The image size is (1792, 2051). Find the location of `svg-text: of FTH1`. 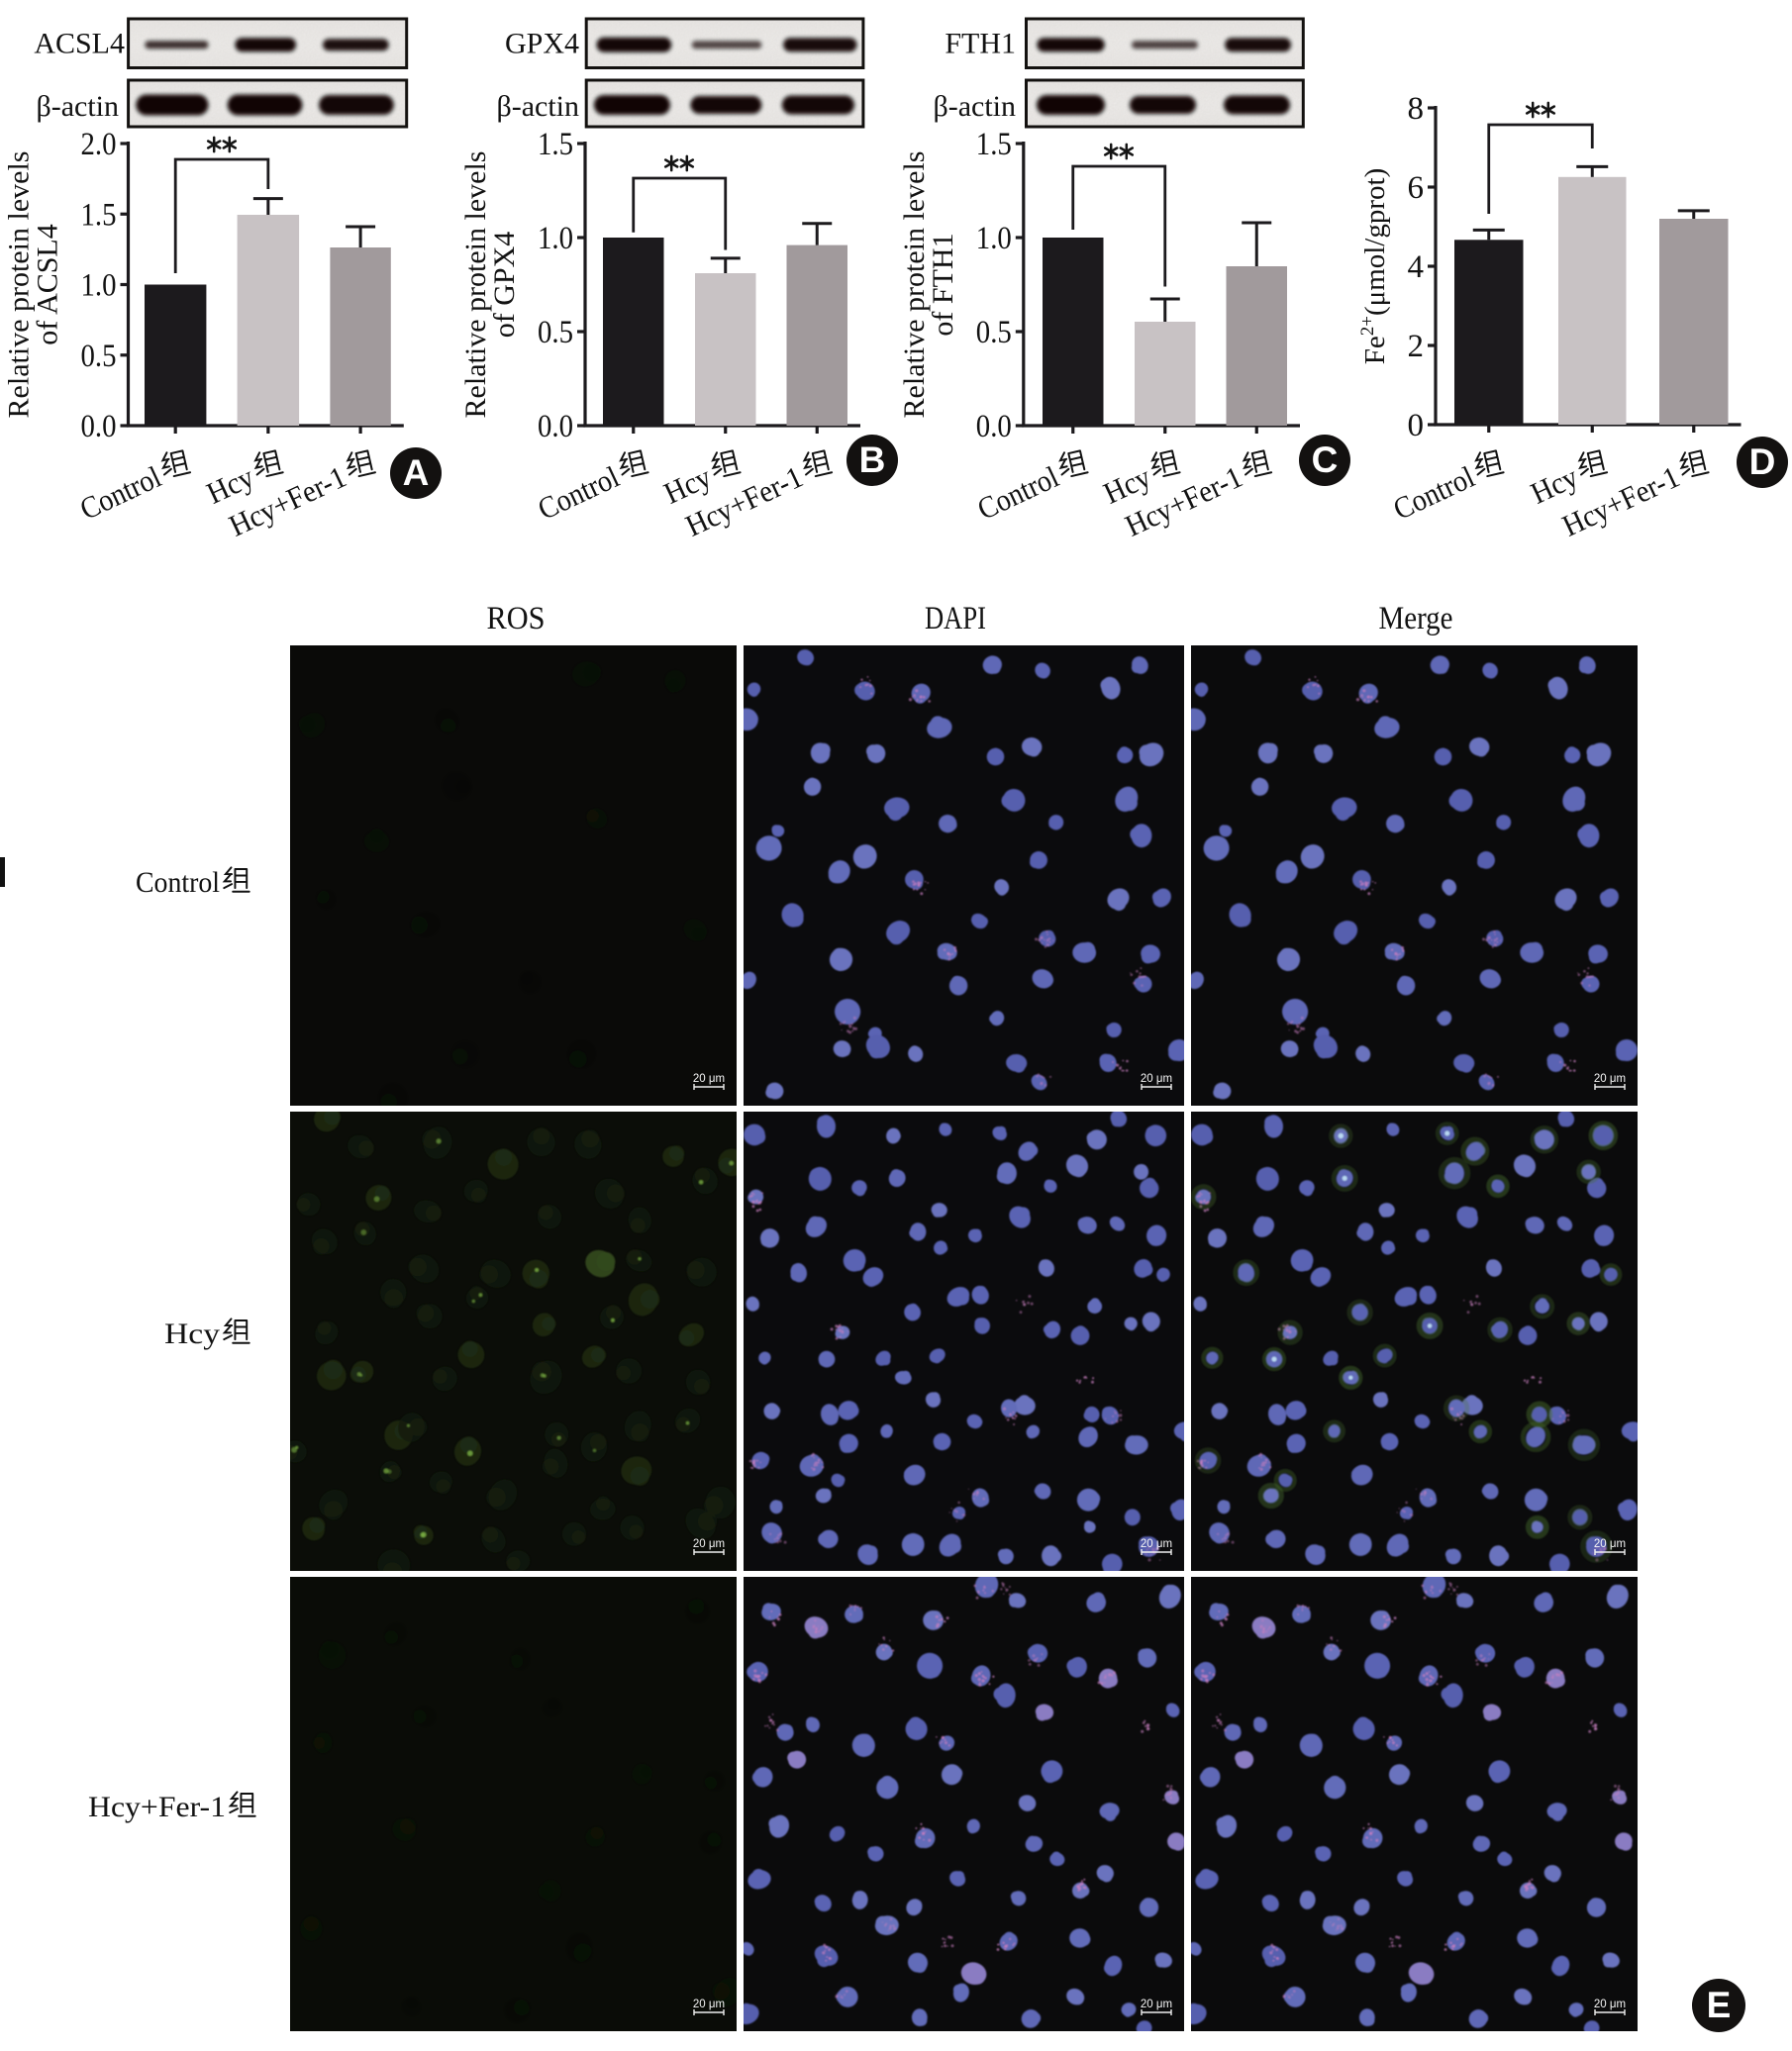

svg-text: of FTH1 is located at coordinates (943, 284).